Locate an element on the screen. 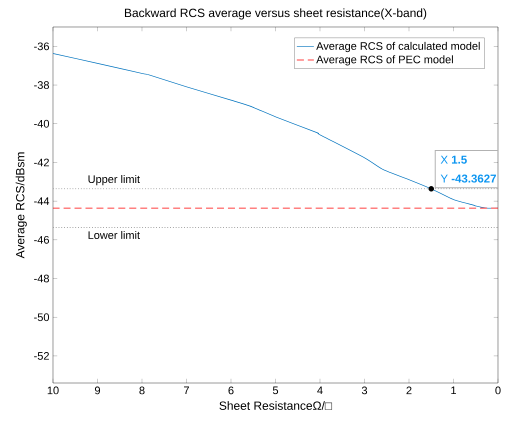 The width and height of the screenshot is (514, 422). x-tick-label: 7 is located at coordinates (186, 390).